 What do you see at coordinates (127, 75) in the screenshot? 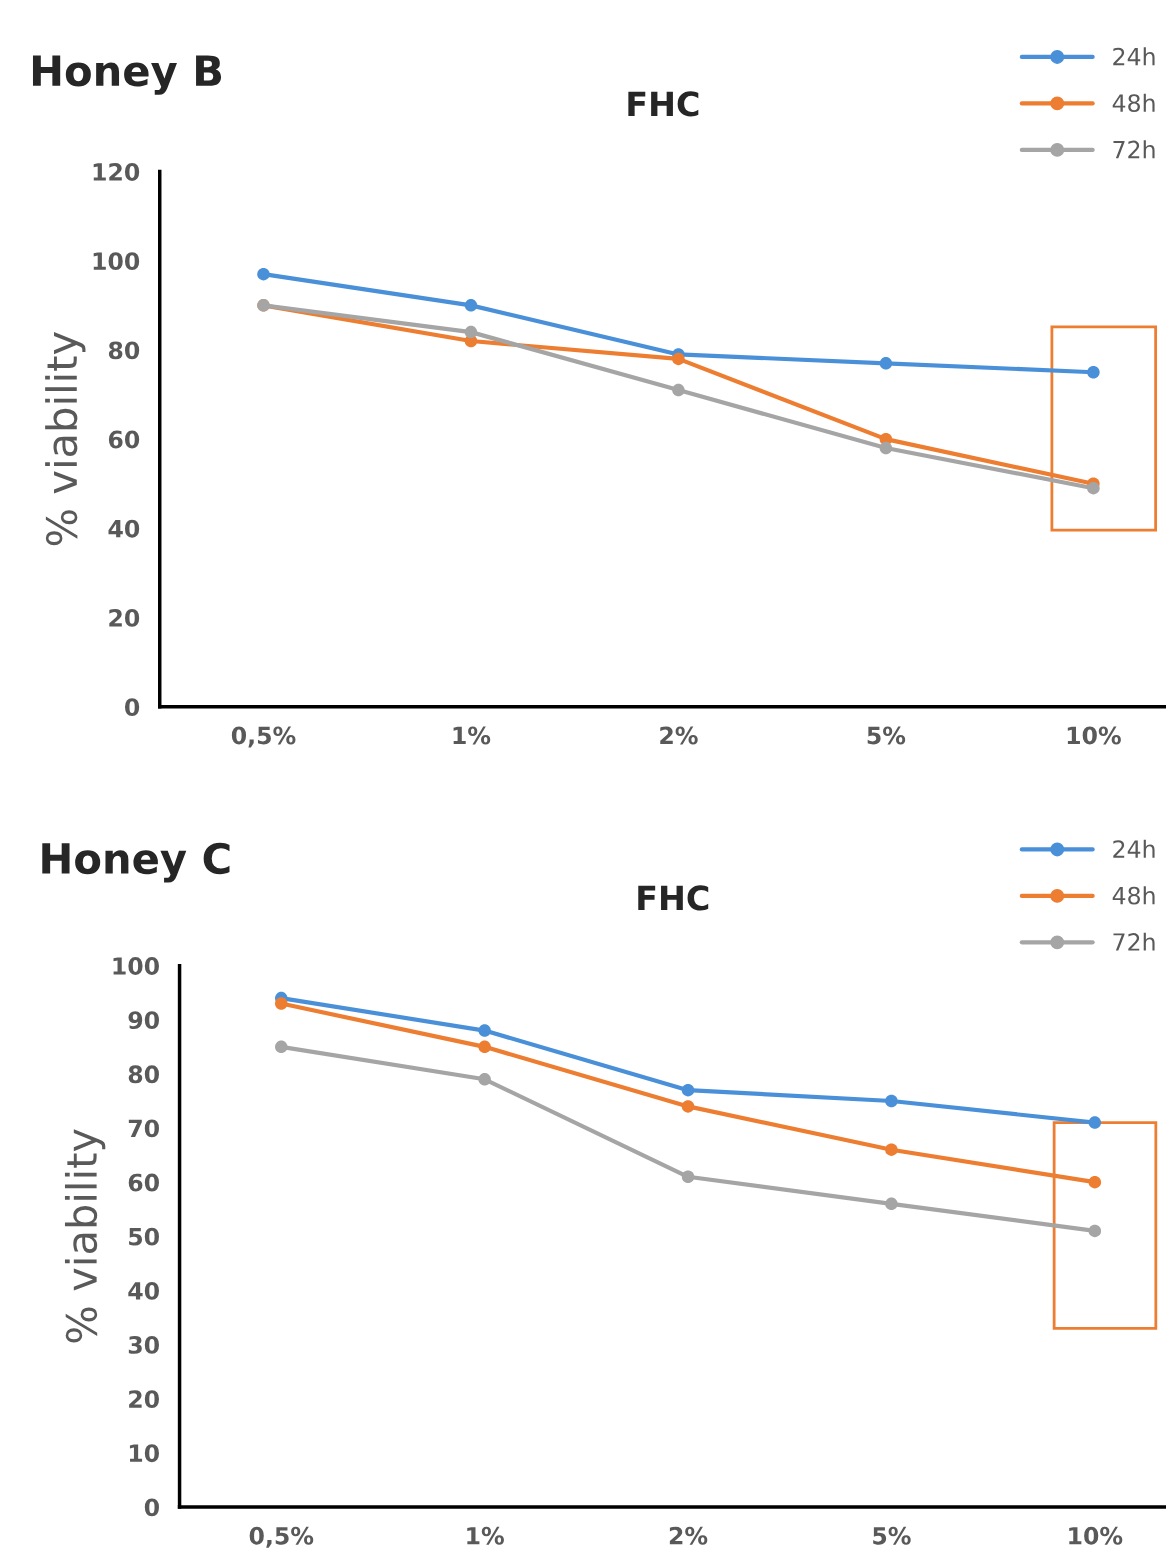
I see `text: Honey B` at bounding box center [127, 75].